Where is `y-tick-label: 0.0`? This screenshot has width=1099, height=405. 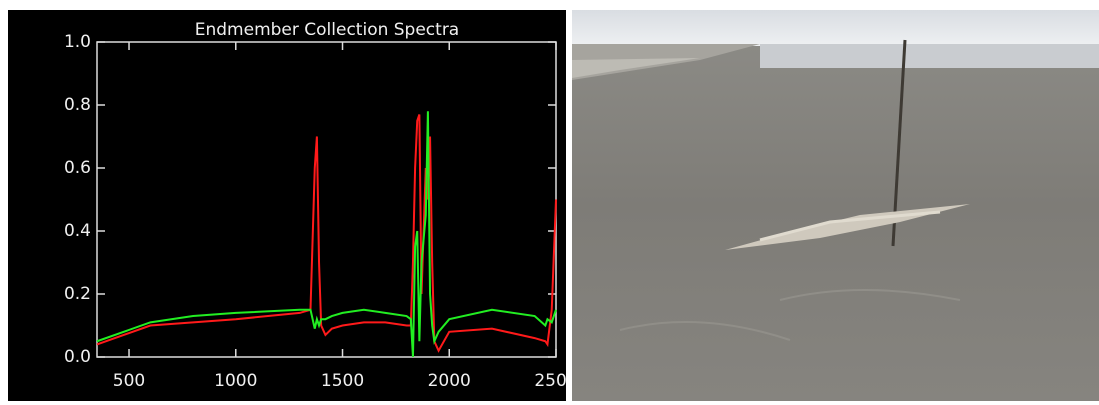
y-tick-label: 0.0 is located at coordinates (77, 357).